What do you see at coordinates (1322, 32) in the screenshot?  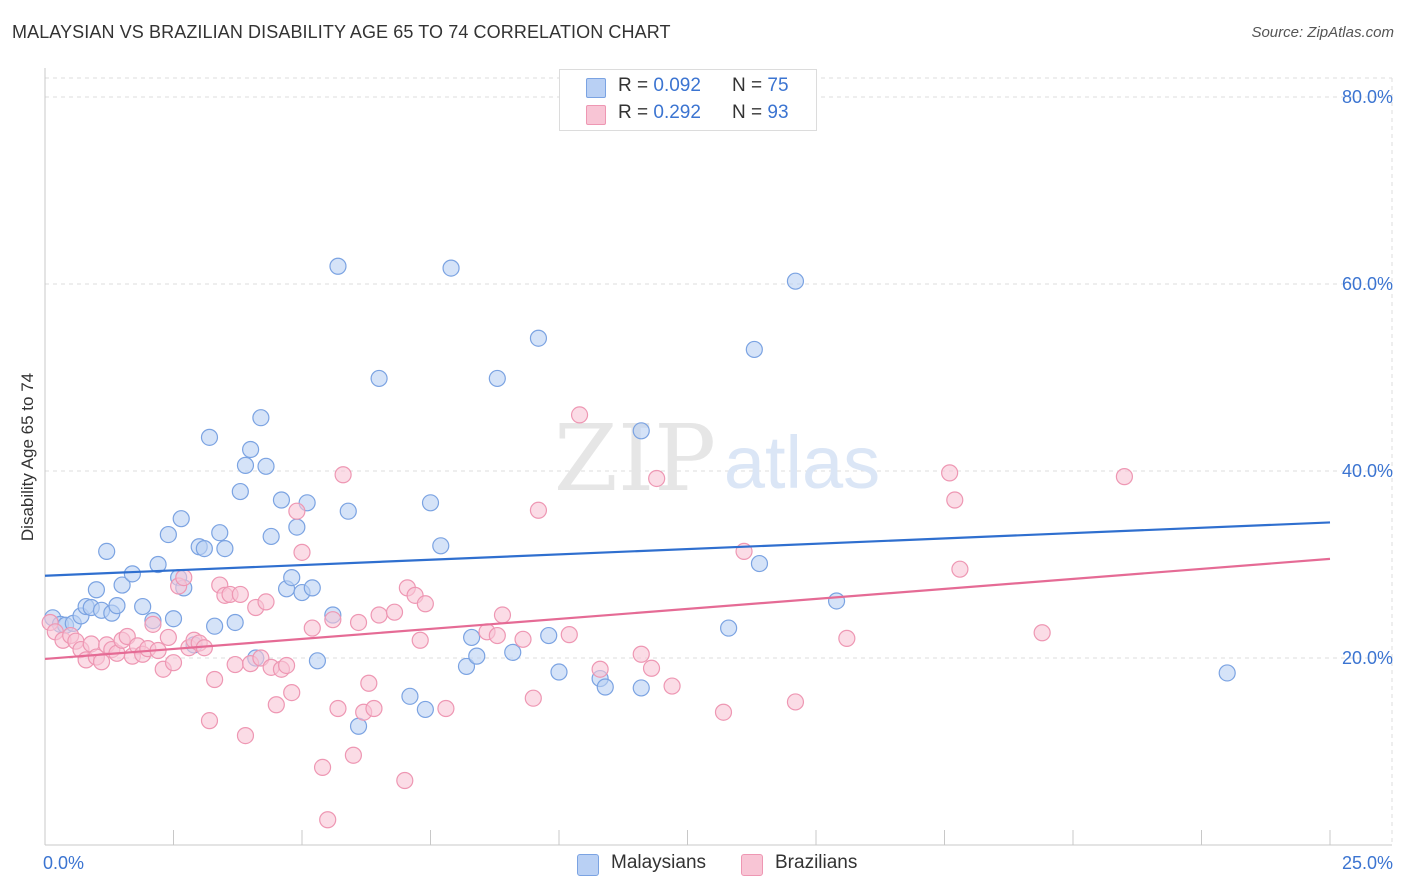 I see `source-label: Source: ZipAtlas.com` at bounding box center [1322, 32].